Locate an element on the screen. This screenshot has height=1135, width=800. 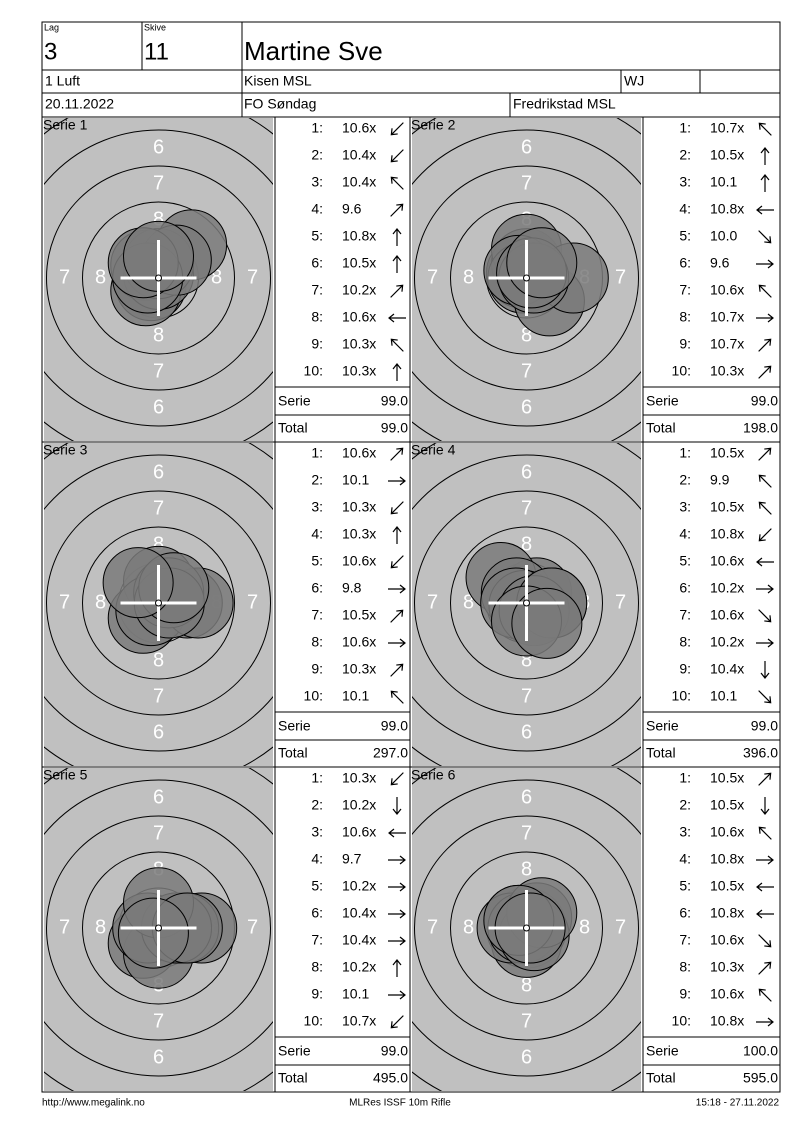
shot-score: 10.1 is located at coordinates (355, 696).